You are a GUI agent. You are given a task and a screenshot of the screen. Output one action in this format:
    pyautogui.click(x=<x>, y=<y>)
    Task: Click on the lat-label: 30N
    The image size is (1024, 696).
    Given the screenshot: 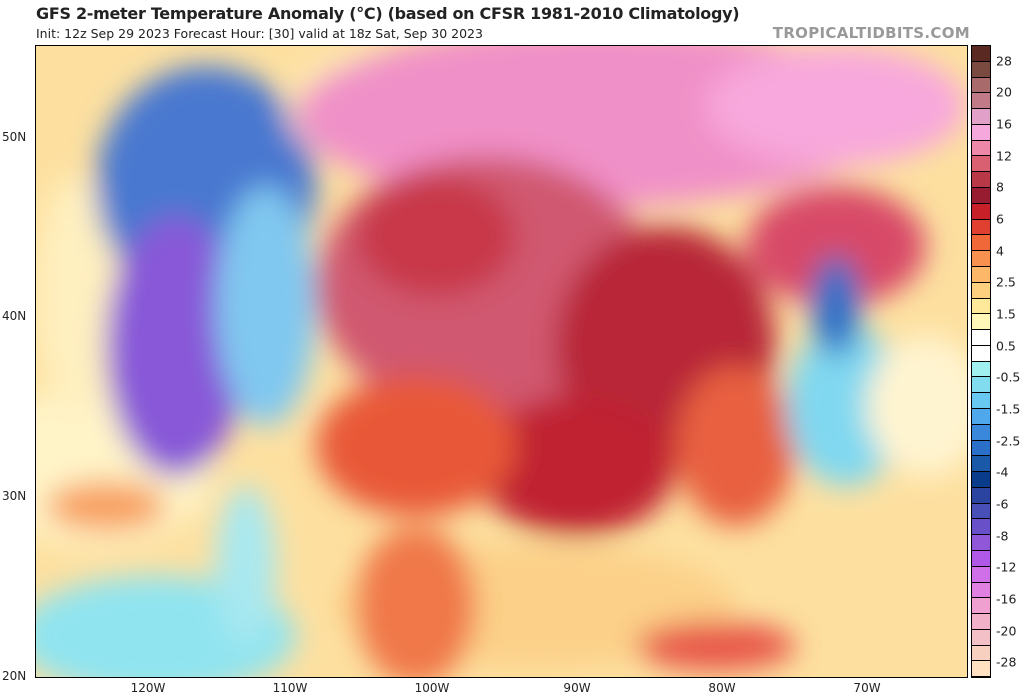 What is the action you would take?
    pyautogui.click(x=14, y=496)
    